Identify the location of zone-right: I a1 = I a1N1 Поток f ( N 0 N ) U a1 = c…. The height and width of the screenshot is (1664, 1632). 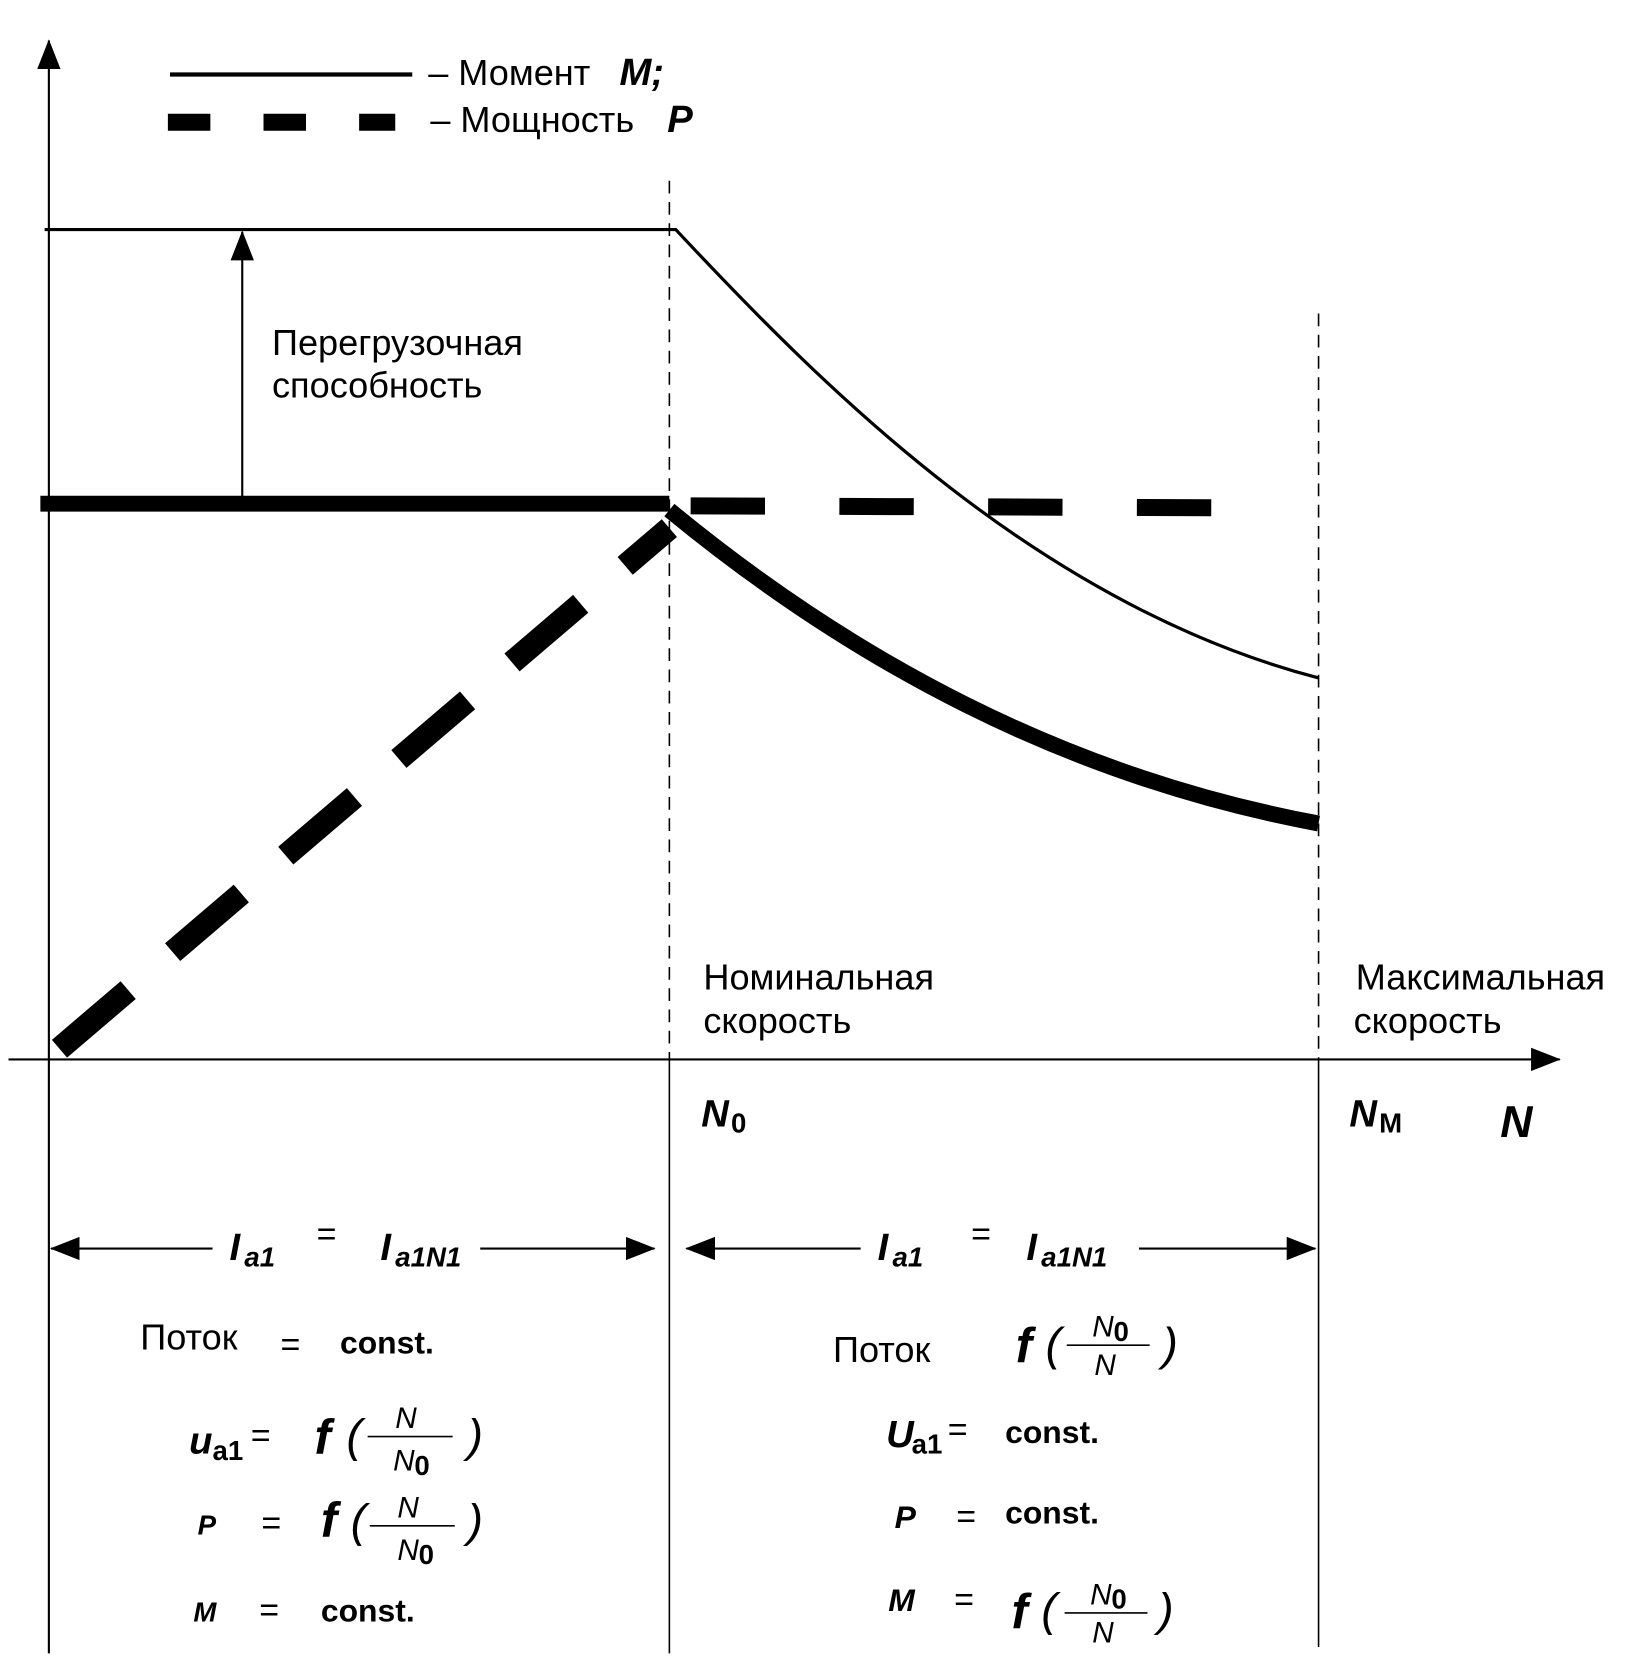
(1001, 1432).